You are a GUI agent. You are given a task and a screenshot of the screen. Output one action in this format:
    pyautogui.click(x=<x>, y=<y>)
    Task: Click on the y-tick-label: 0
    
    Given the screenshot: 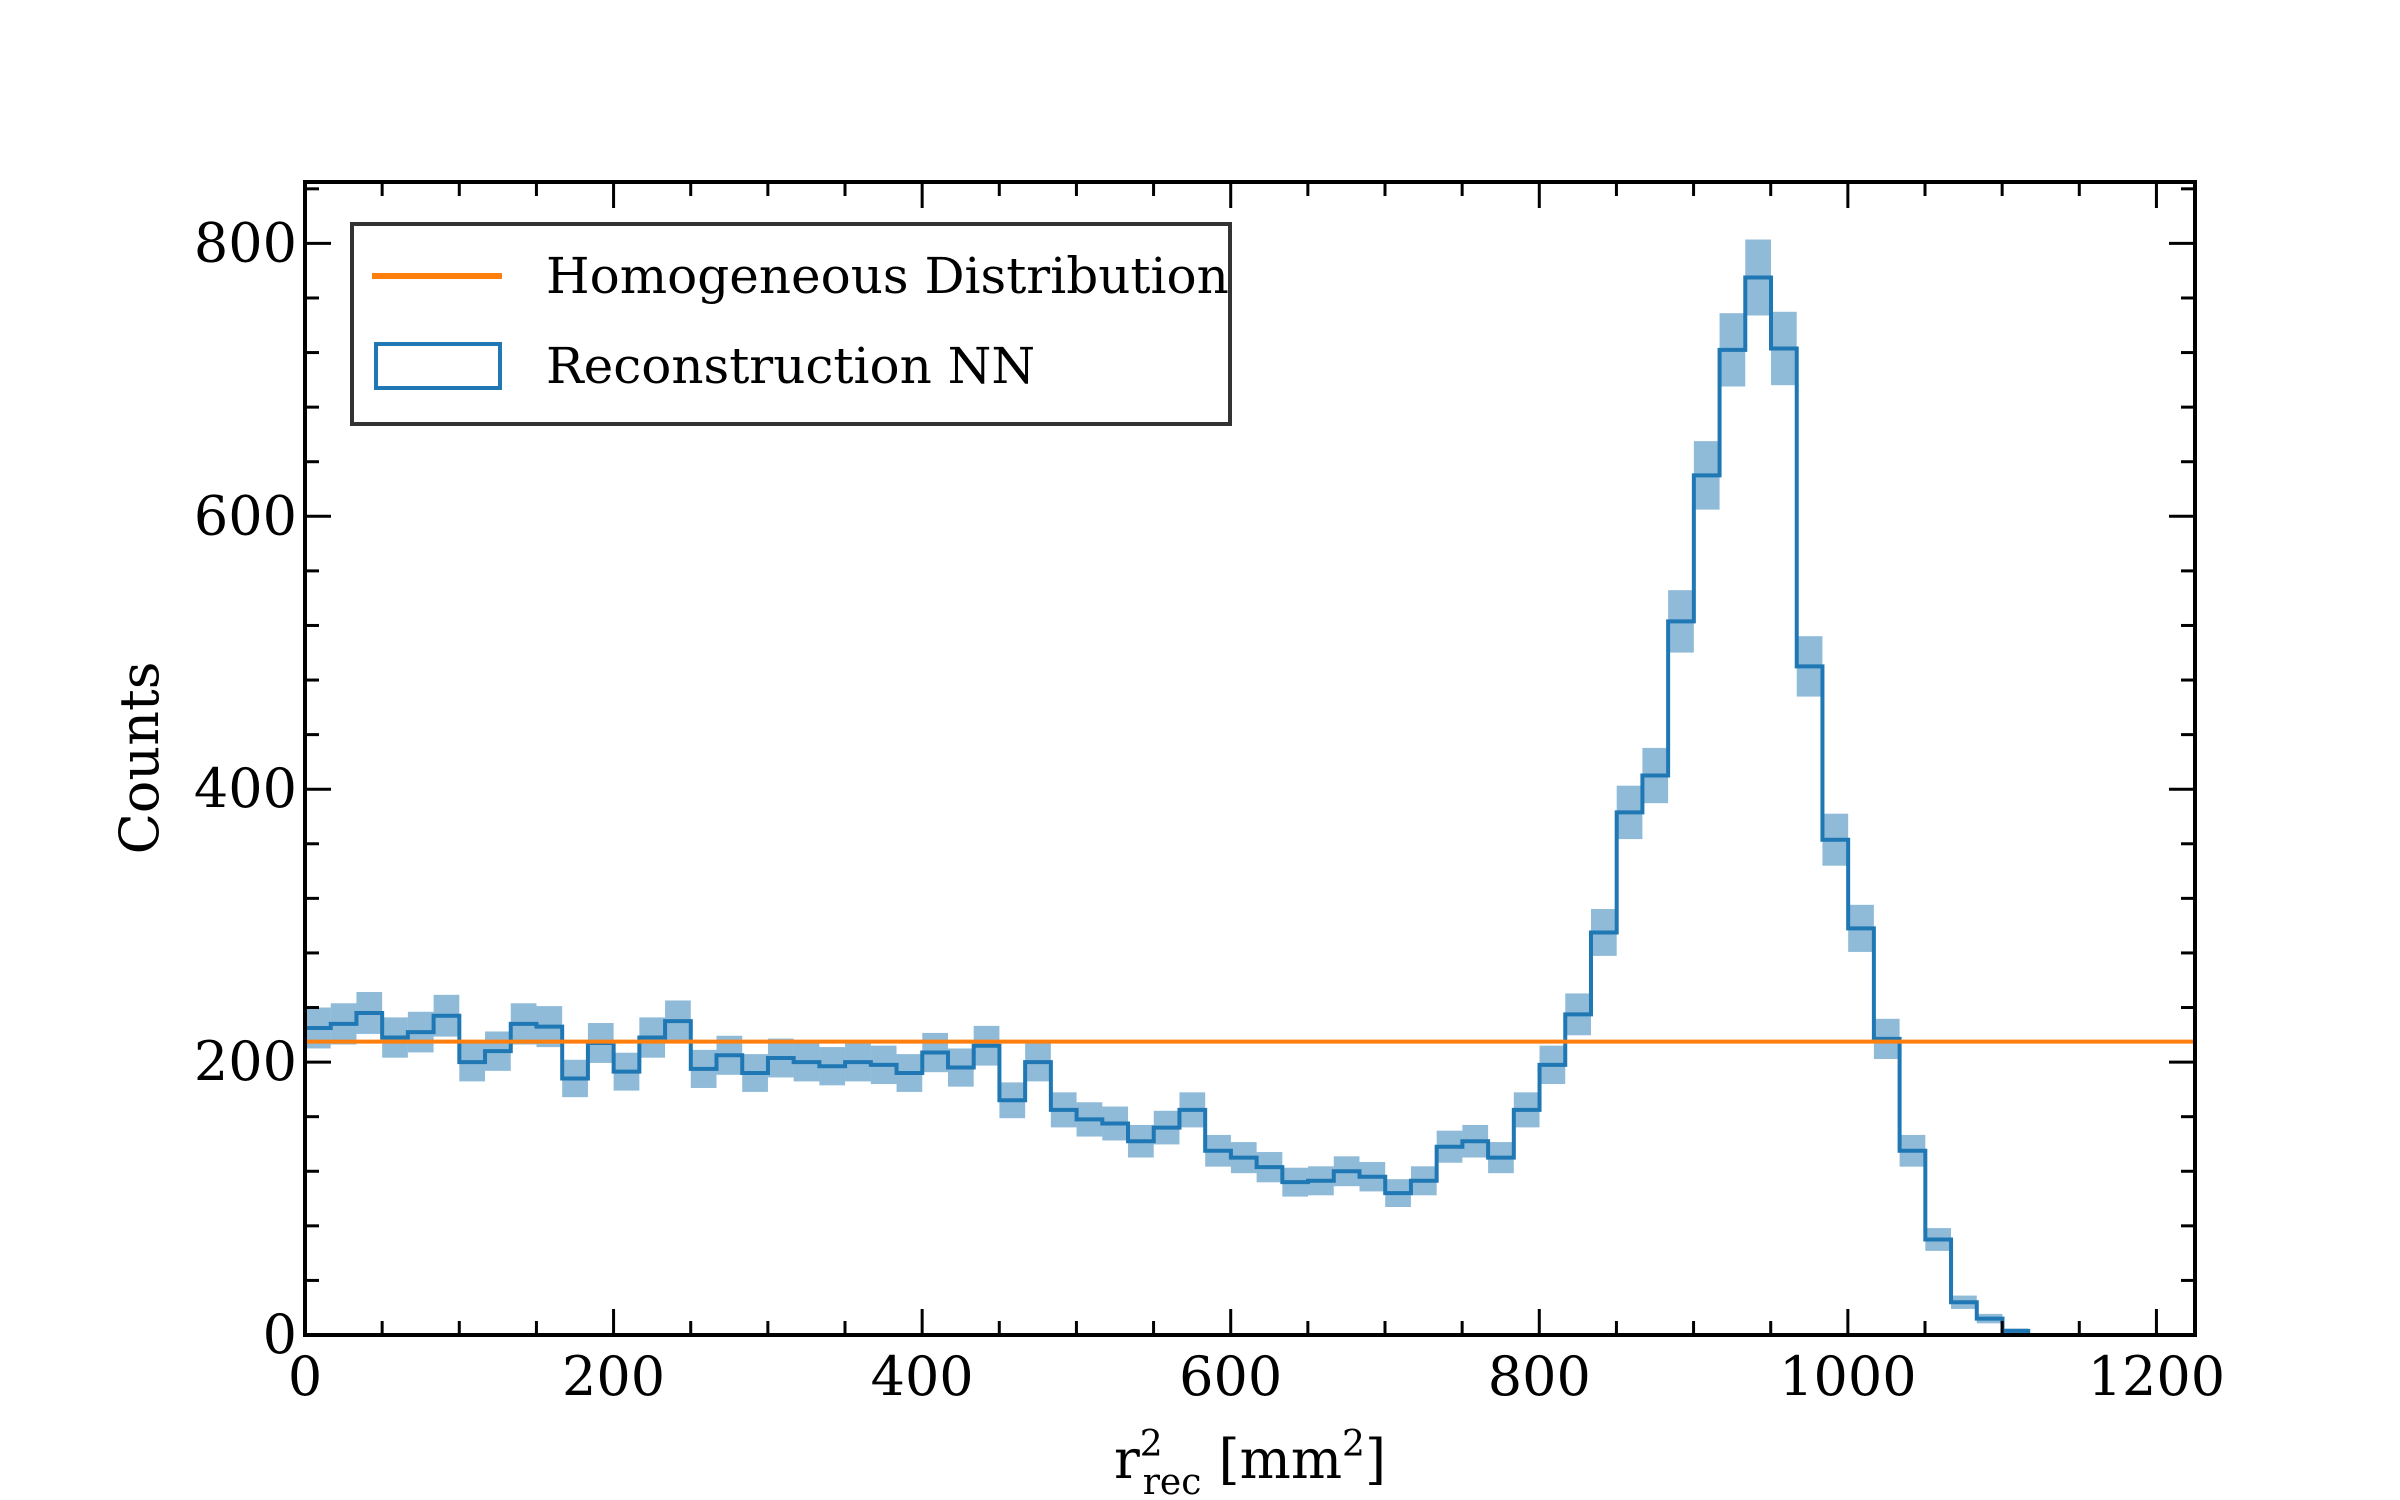 What is the action you would take?
    pyautogui.click(x=280, y=1334)
    